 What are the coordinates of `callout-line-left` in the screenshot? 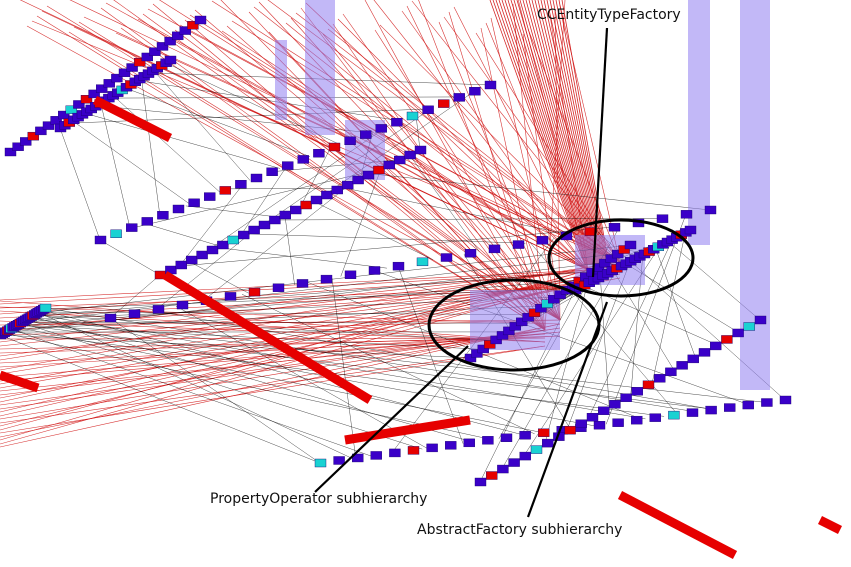 It's located at (391, 419).